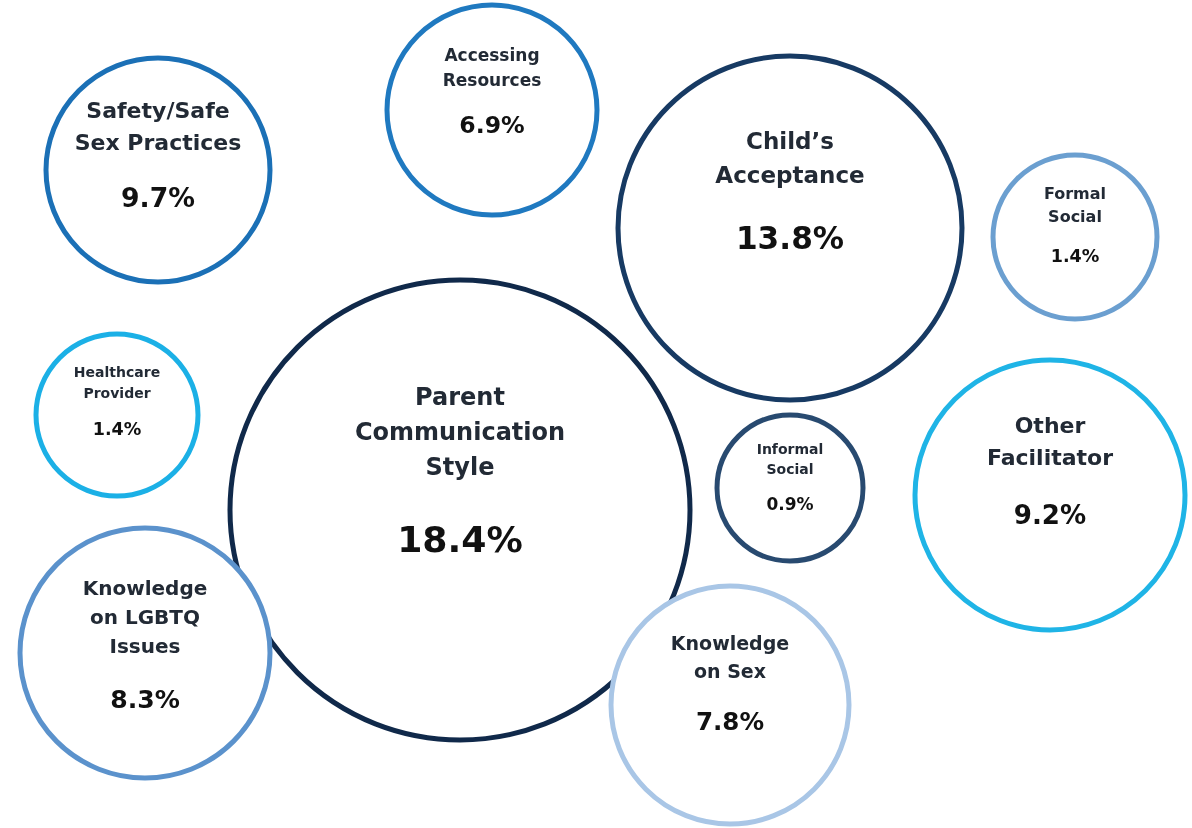 The width and height of the screenshot is (1192, 828). Describe the element at coordinates (790, 504) in the screenshot. I see `data-label: 0.9%` at that location.